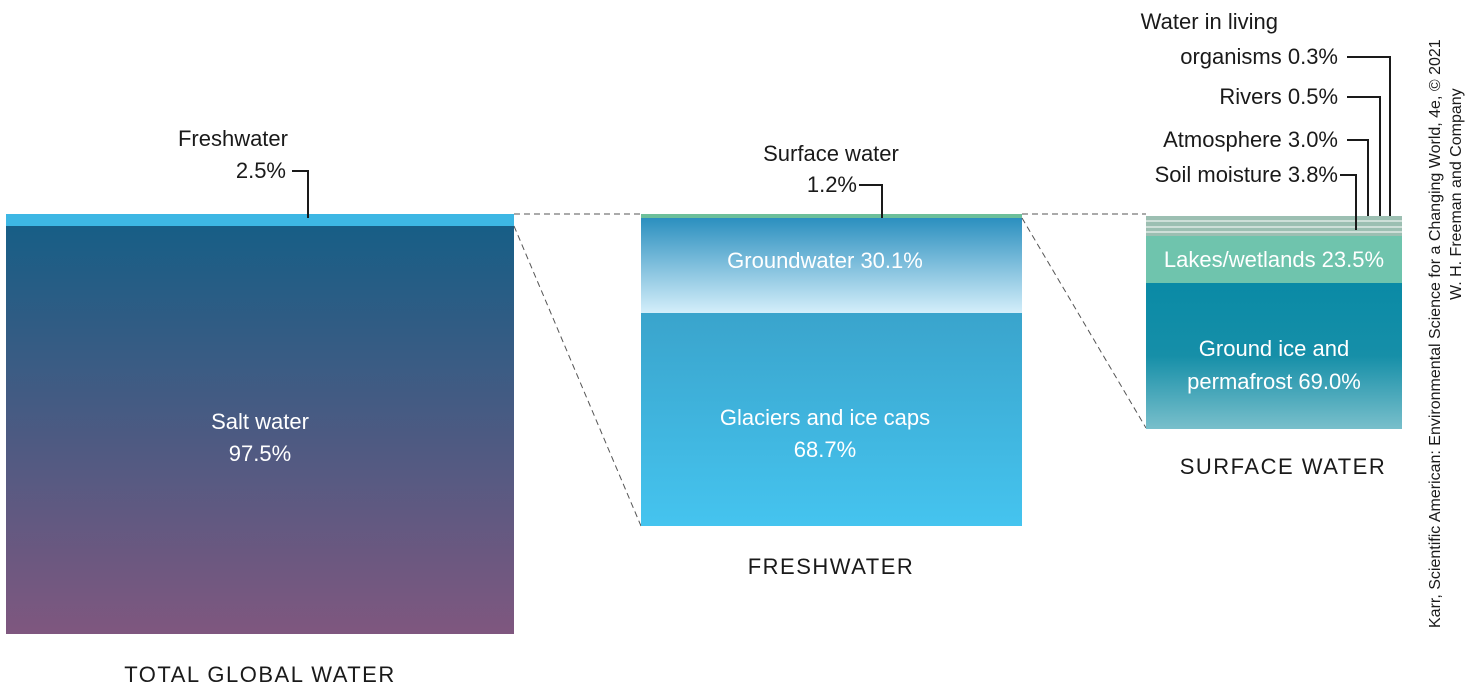  What do you see at coordinates (825, 449) in the screenshot?
I see `glaciers-value: 68.7%` at bounding box center [825, 449].